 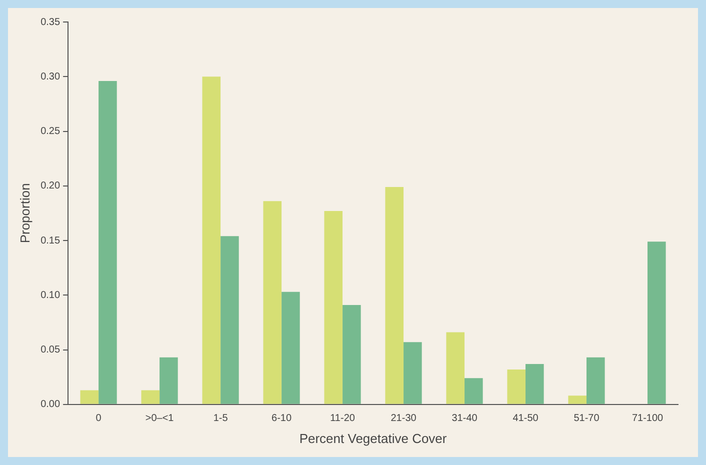 What do you see at coordinates (525, 418) in the screenshot?
I see `x-tick-label: 41-50` at bounding box center [525, 418].